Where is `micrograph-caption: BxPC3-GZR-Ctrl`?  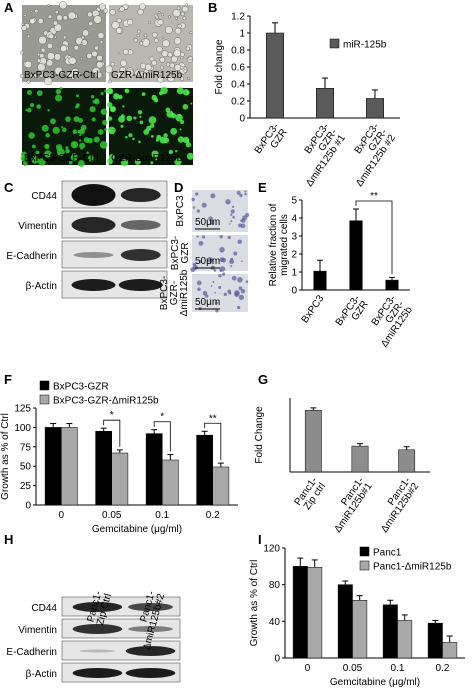 micrograph-caption: BxPC3-GZR-Ctrl is located at coordinates (61, 158).